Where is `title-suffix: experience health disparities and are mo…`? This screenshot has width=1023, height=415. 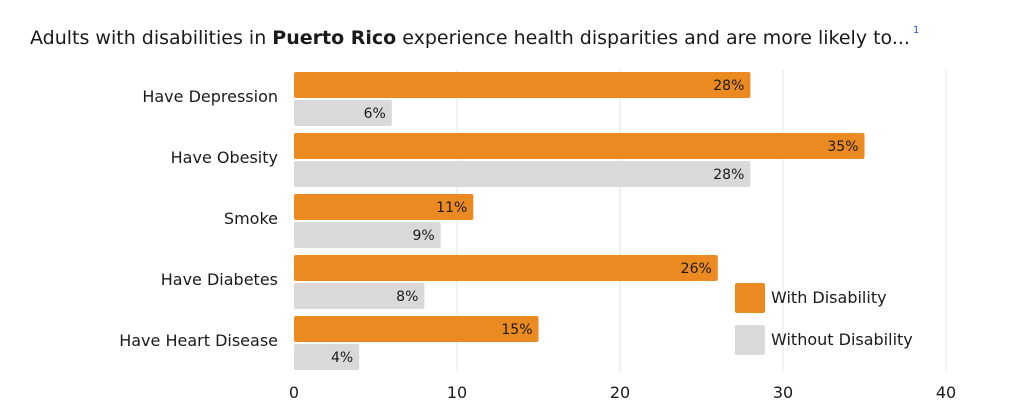 title-suffix: experience health disparities and are mo… is located at coordinates (653, 38).